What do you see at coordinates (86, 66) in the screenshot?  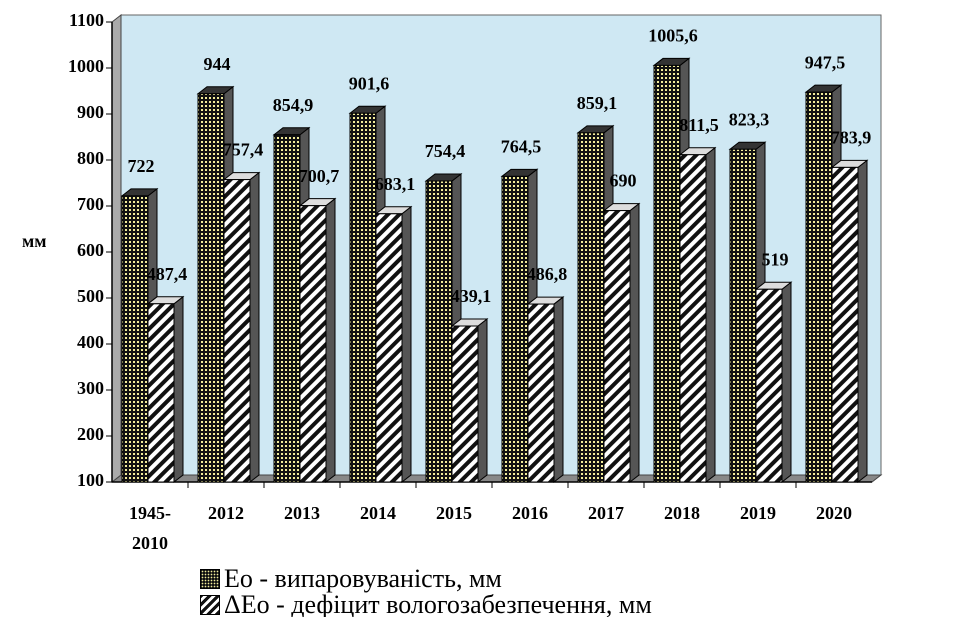 I see `y-tick-label: 1000` at bounding box center [86, 66].